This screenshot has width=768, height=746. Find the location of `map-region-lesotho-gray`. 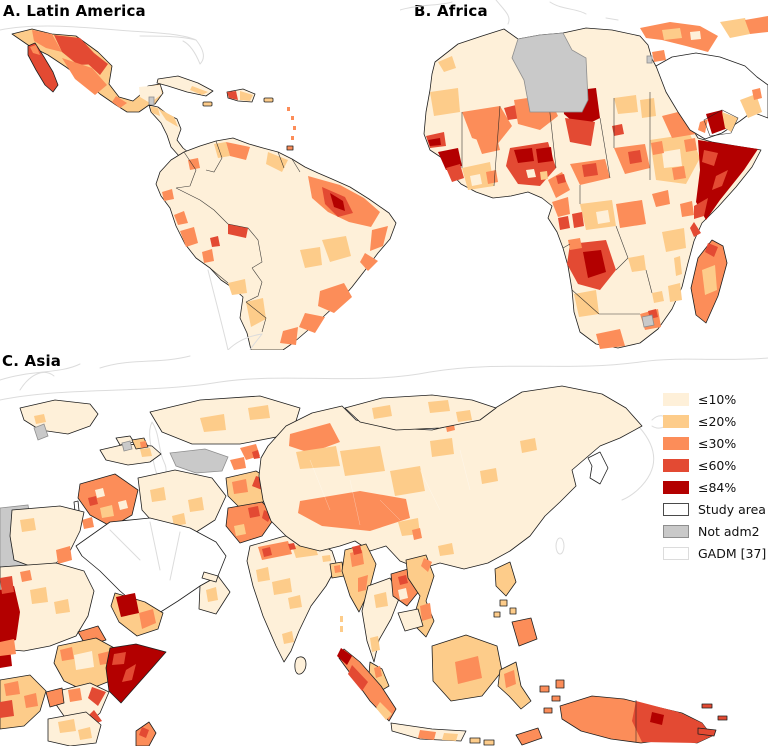

map-region-lesotho-gray is located at coordinates (648, 321).